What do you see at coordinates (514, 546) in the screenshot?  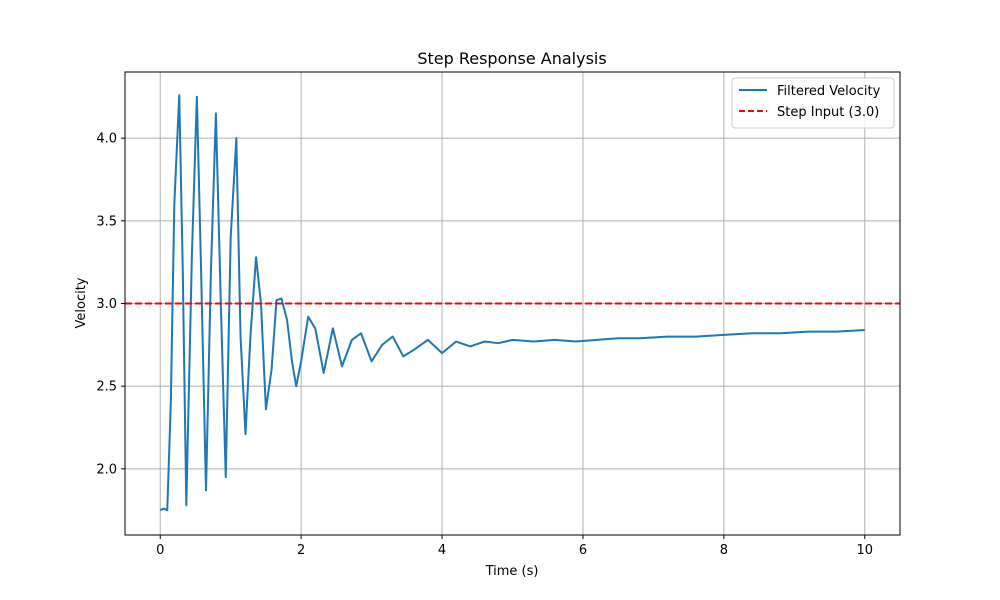 I see `x-axis-ticks: 0 2 4 6 8 10` at bounding box center [514, 546].